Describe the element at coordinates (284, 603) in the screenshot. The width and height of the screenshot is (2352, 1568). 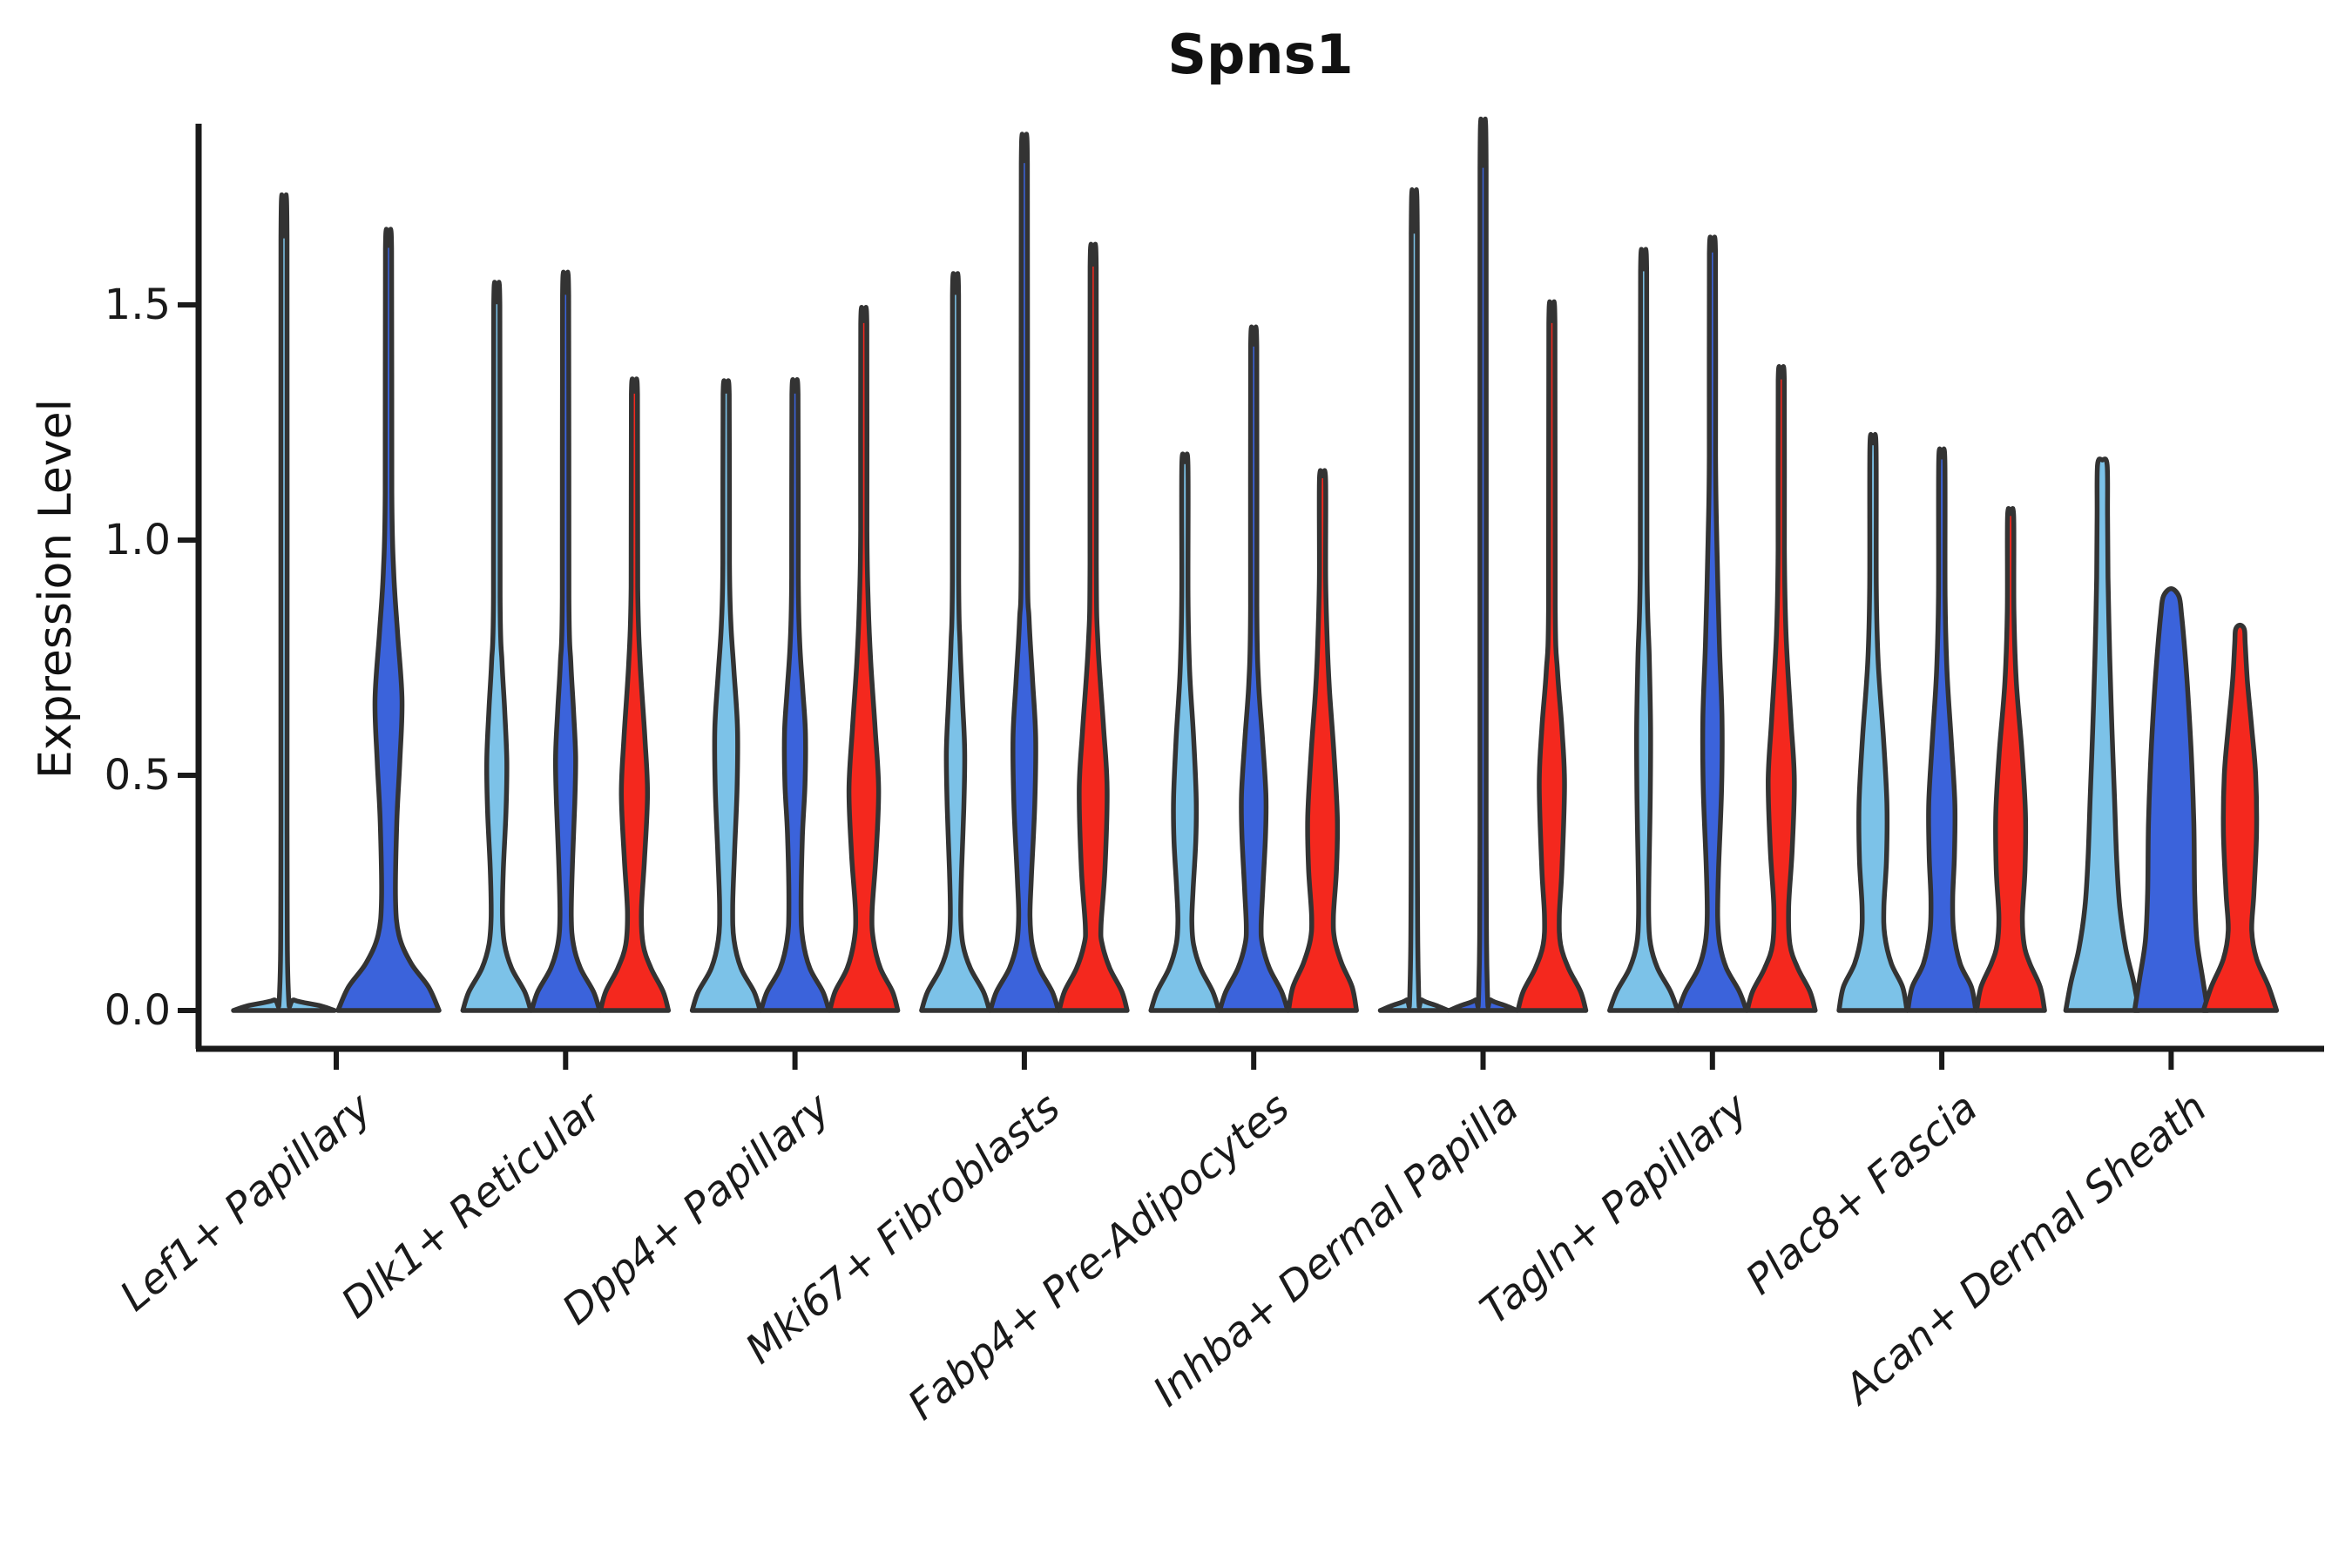
I see `violin-lef1-papillary-light_blue` at that location.